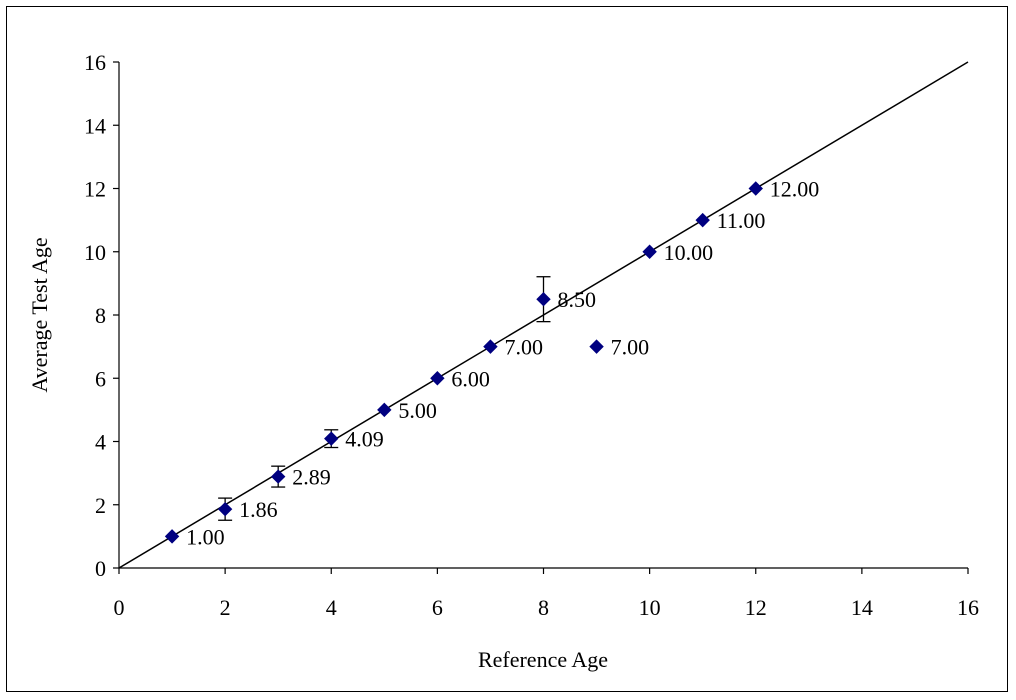  What do you see at coordinates (741, 220) in the screenshot?
I see `data-label: 11.00` at bounding box center [741, 220].